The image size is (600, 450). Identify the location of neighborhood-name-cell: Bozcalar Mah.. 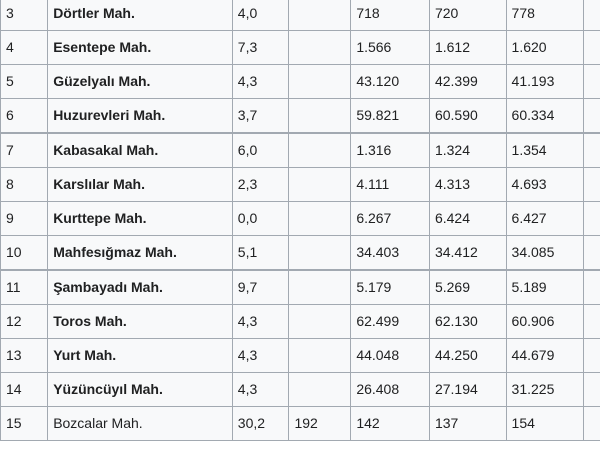
(140, 423).